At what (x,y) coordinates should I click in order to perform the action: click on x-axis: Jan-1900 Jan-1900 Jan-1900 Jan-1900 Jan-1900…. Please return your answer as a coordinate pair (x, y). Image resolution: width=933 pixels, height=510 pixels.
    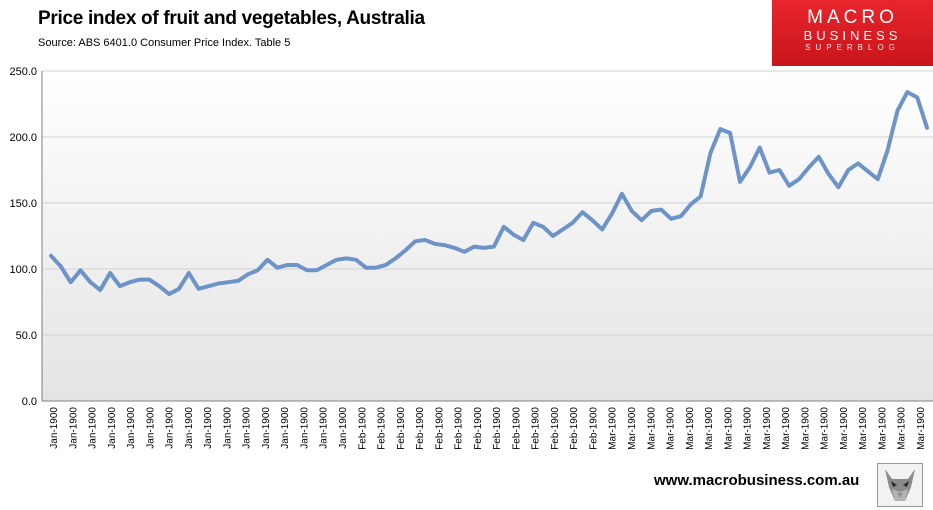
    Looking at the image, I should click on (488, 428).